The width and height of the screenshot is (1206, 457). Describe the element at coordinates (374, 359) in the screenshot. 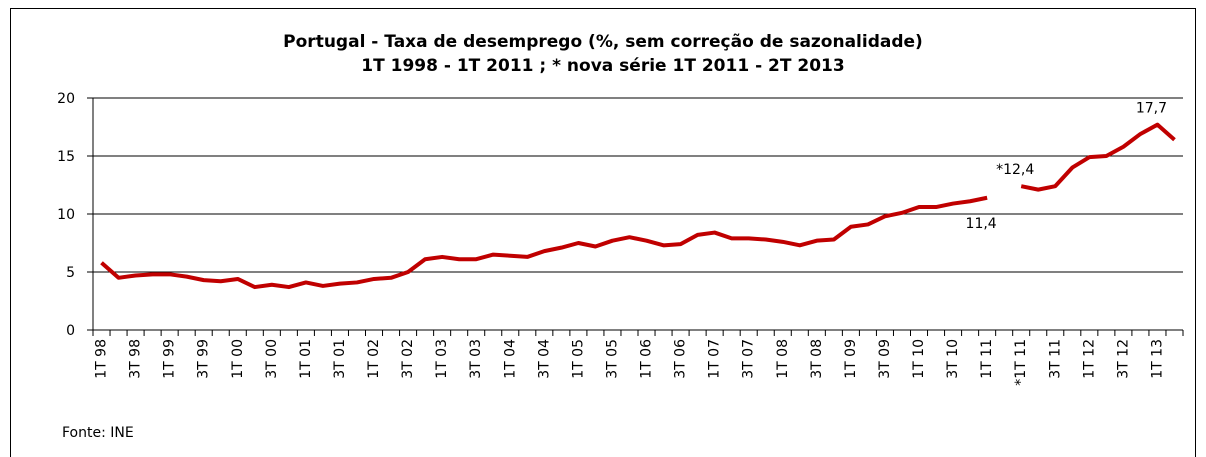

I see `x-tick-label: 1T 02` at that location.